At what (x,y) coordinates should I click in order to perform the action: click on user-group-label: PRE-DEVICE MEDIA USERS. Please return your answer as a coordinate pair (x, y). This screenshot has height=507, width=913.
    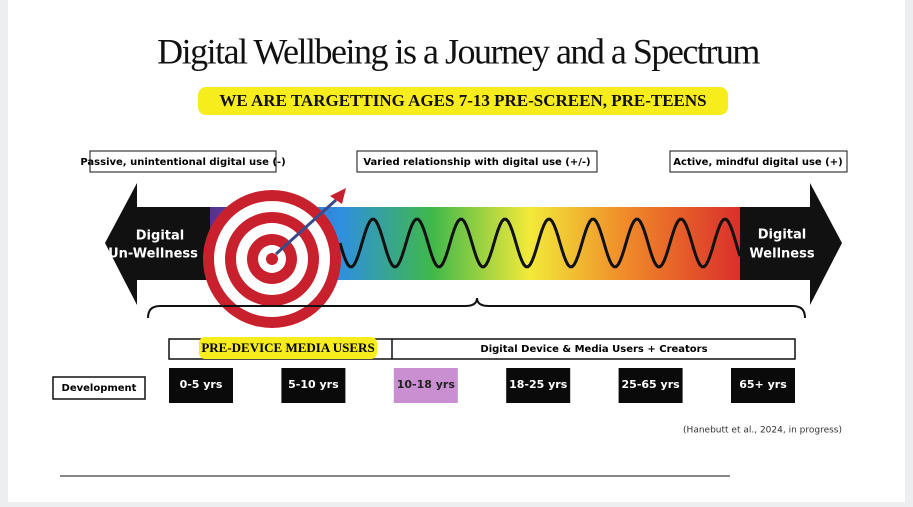
    Looking at the image, I should click on (287, 347).